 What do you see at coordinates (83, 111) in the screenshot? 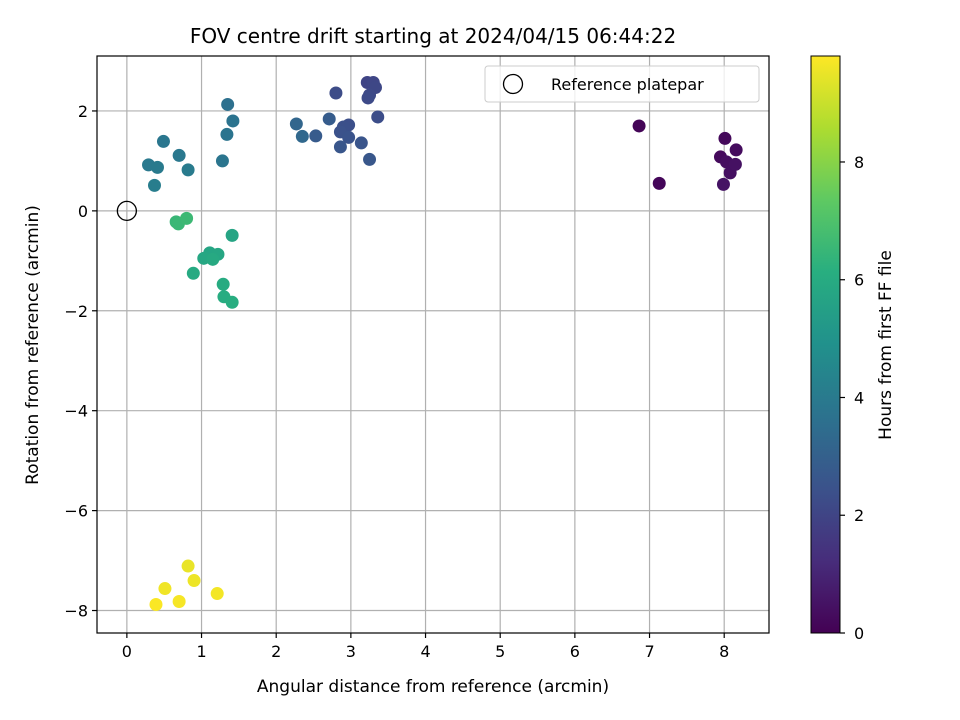
I see `y-tick-label: 2` at bounding box center [83, 111].